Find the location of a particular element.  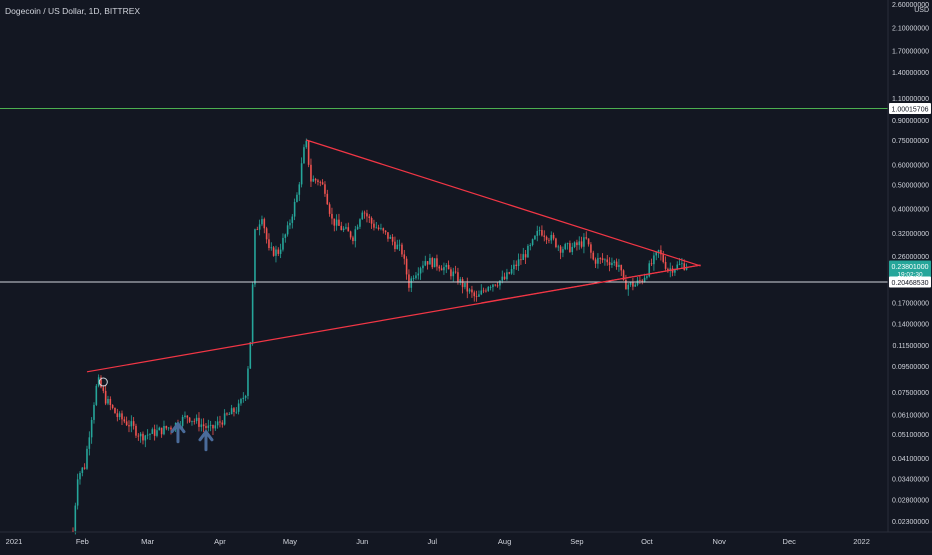

price-tick-label: 1.40000000 is located at coordinates (910, 73).